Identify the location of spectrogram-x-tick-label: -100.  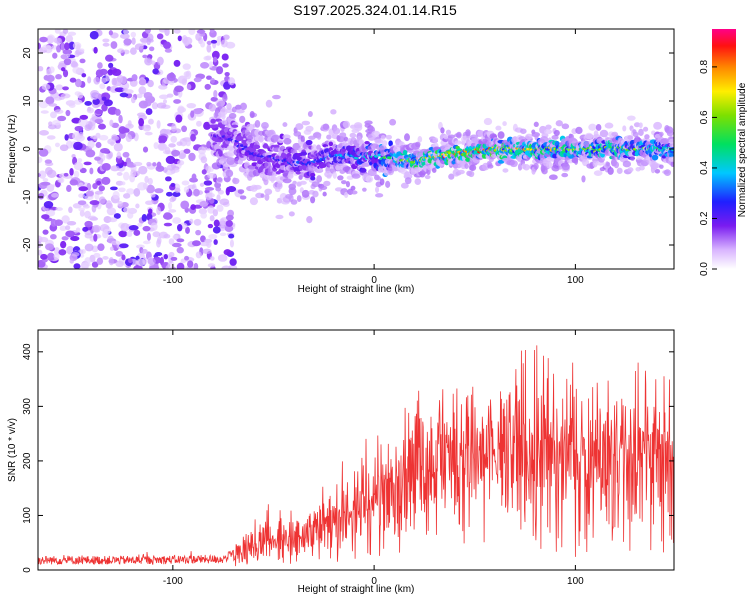
(173, 280).